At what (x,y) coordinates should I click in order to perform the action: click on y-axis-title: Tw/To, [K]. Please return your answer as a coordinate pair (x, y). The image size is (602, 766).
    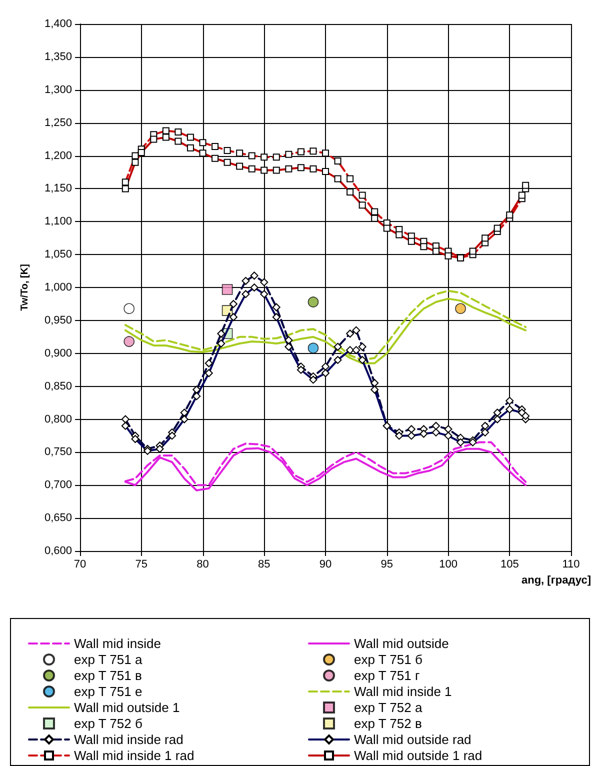
    Looking at the image, I should click on (25, 287).